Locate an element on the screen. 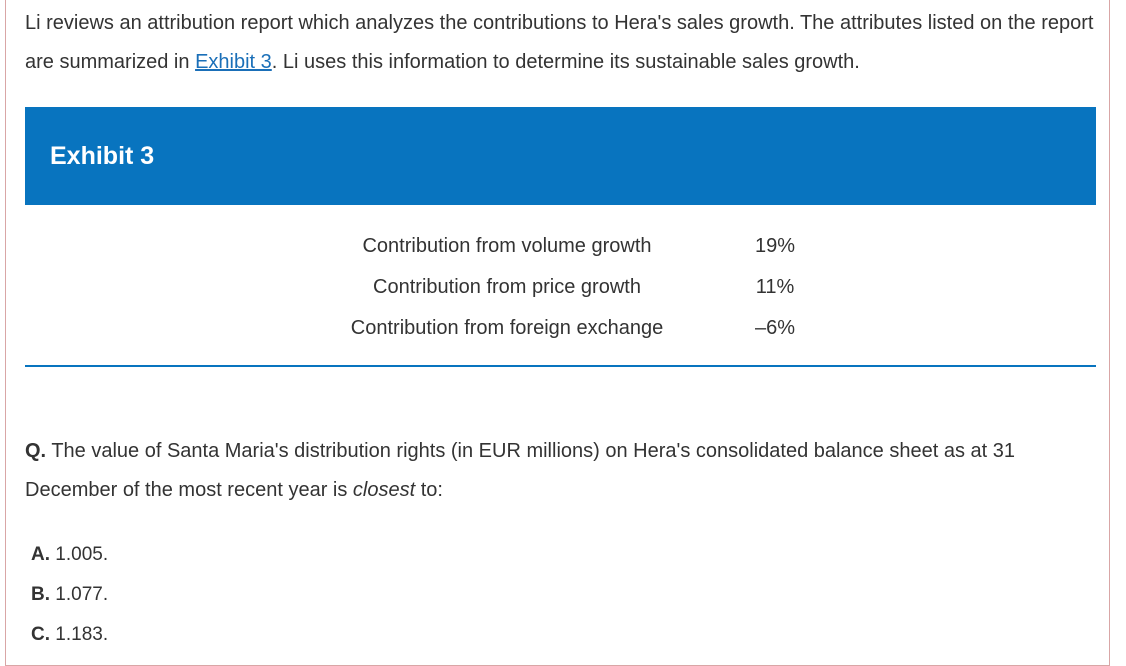 The image size is (1126, 666). exhibit-3-link: Exhibit 3 is located at coordinates (233, 62).